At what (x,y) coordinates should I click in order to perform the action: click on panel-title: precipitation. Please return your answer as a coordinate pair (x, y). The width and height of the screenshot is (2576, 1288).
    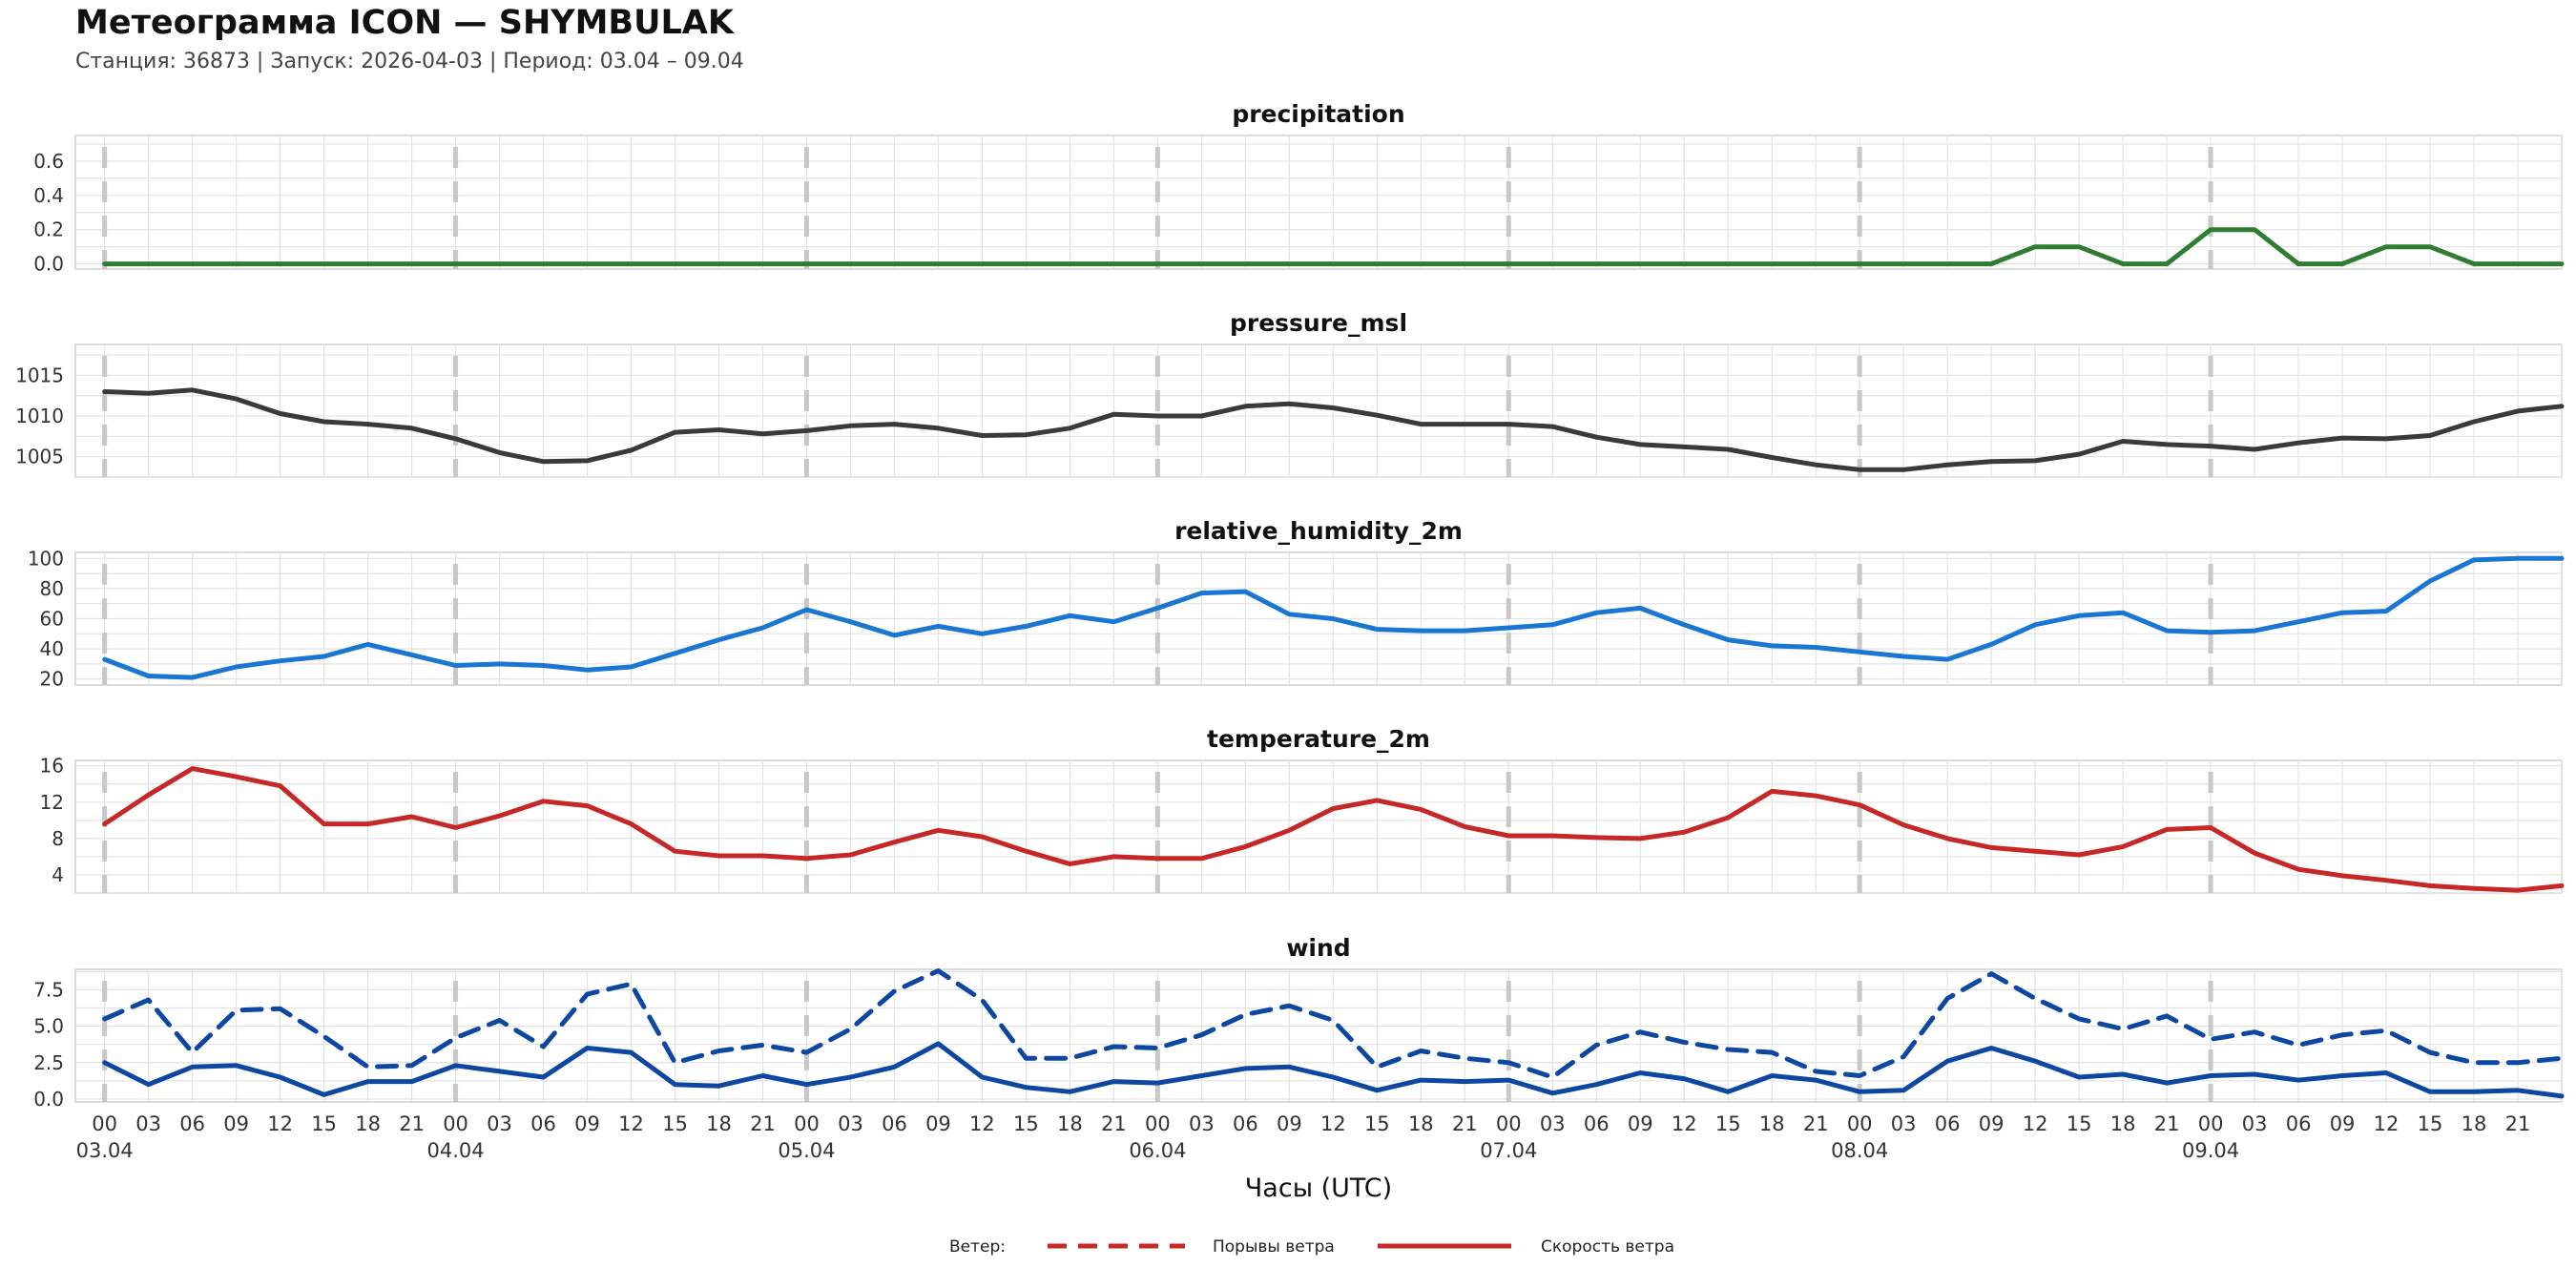
    Looking at the image, I should click on (1318, 114).